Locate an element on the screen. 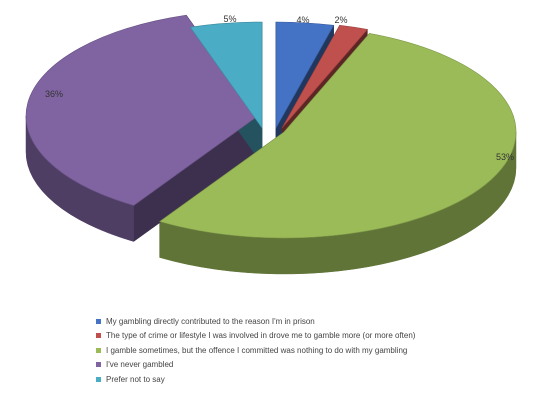 The image size is (536, 396). legend-label: Prefer not to say is located at coordinates (135, 379).